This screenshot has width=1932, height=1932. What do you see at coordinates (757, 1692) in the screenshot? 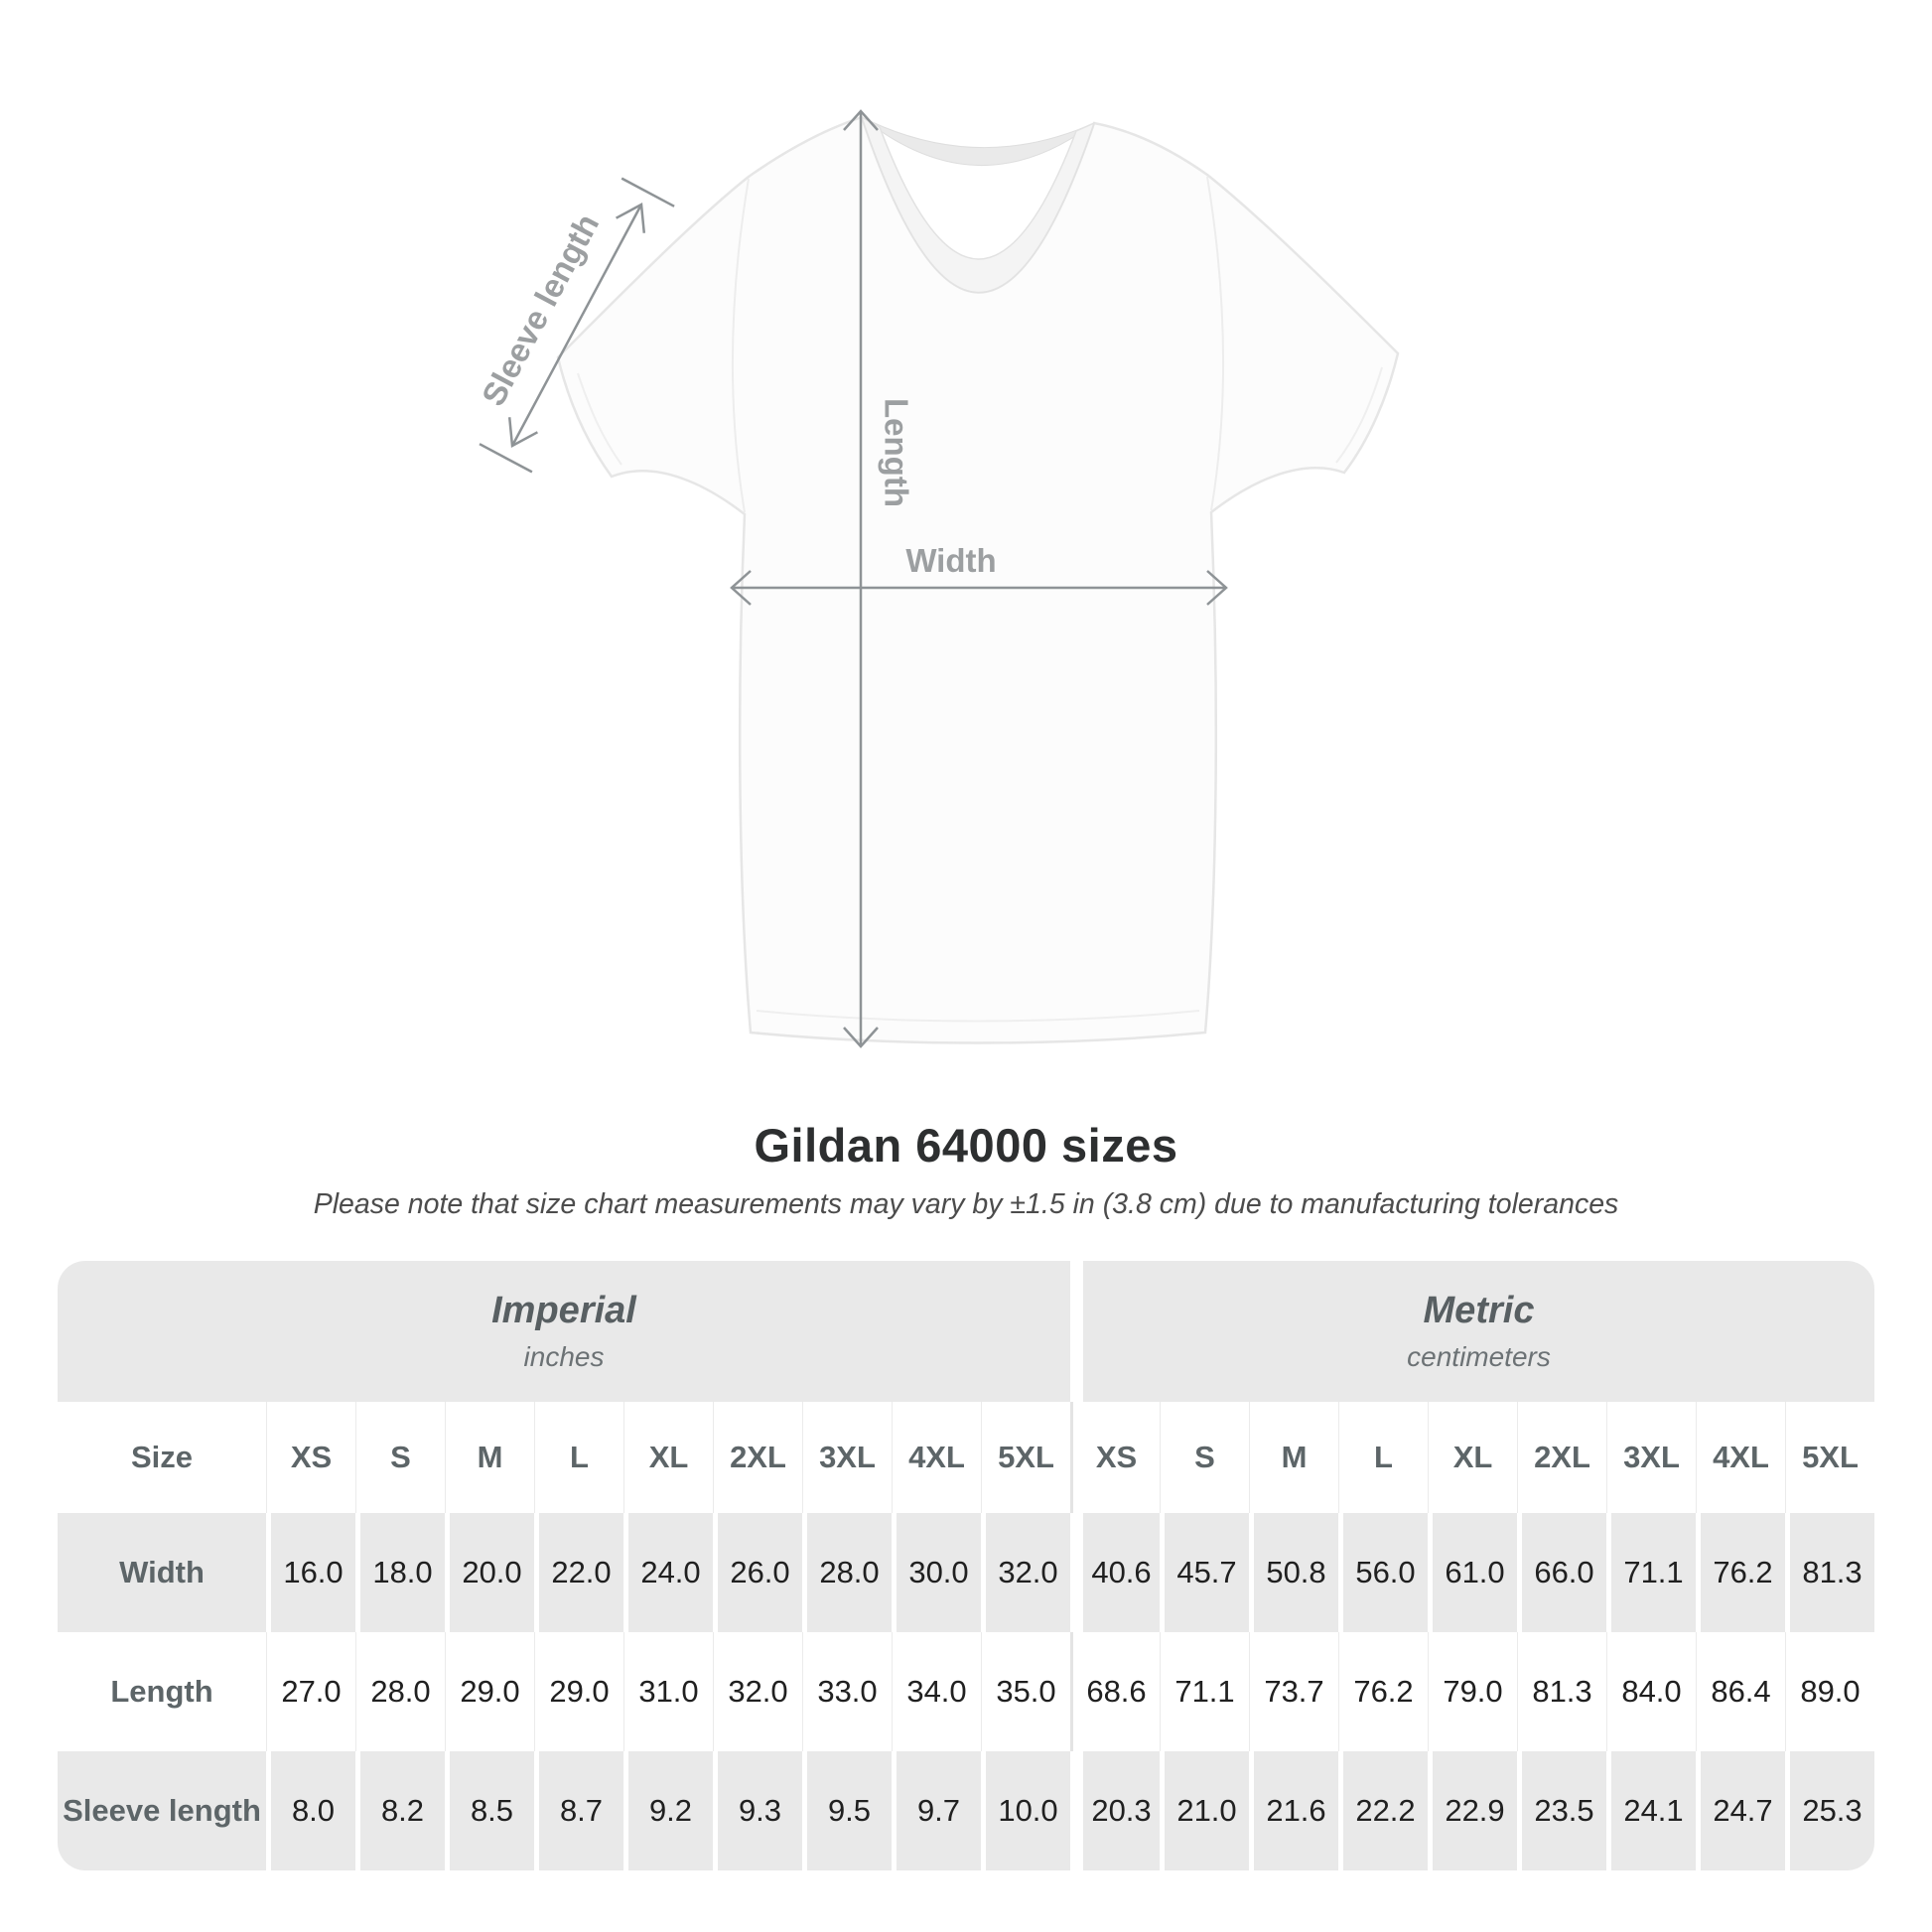
I see `length-value: 32.0` at bounding box center [757, 1692].